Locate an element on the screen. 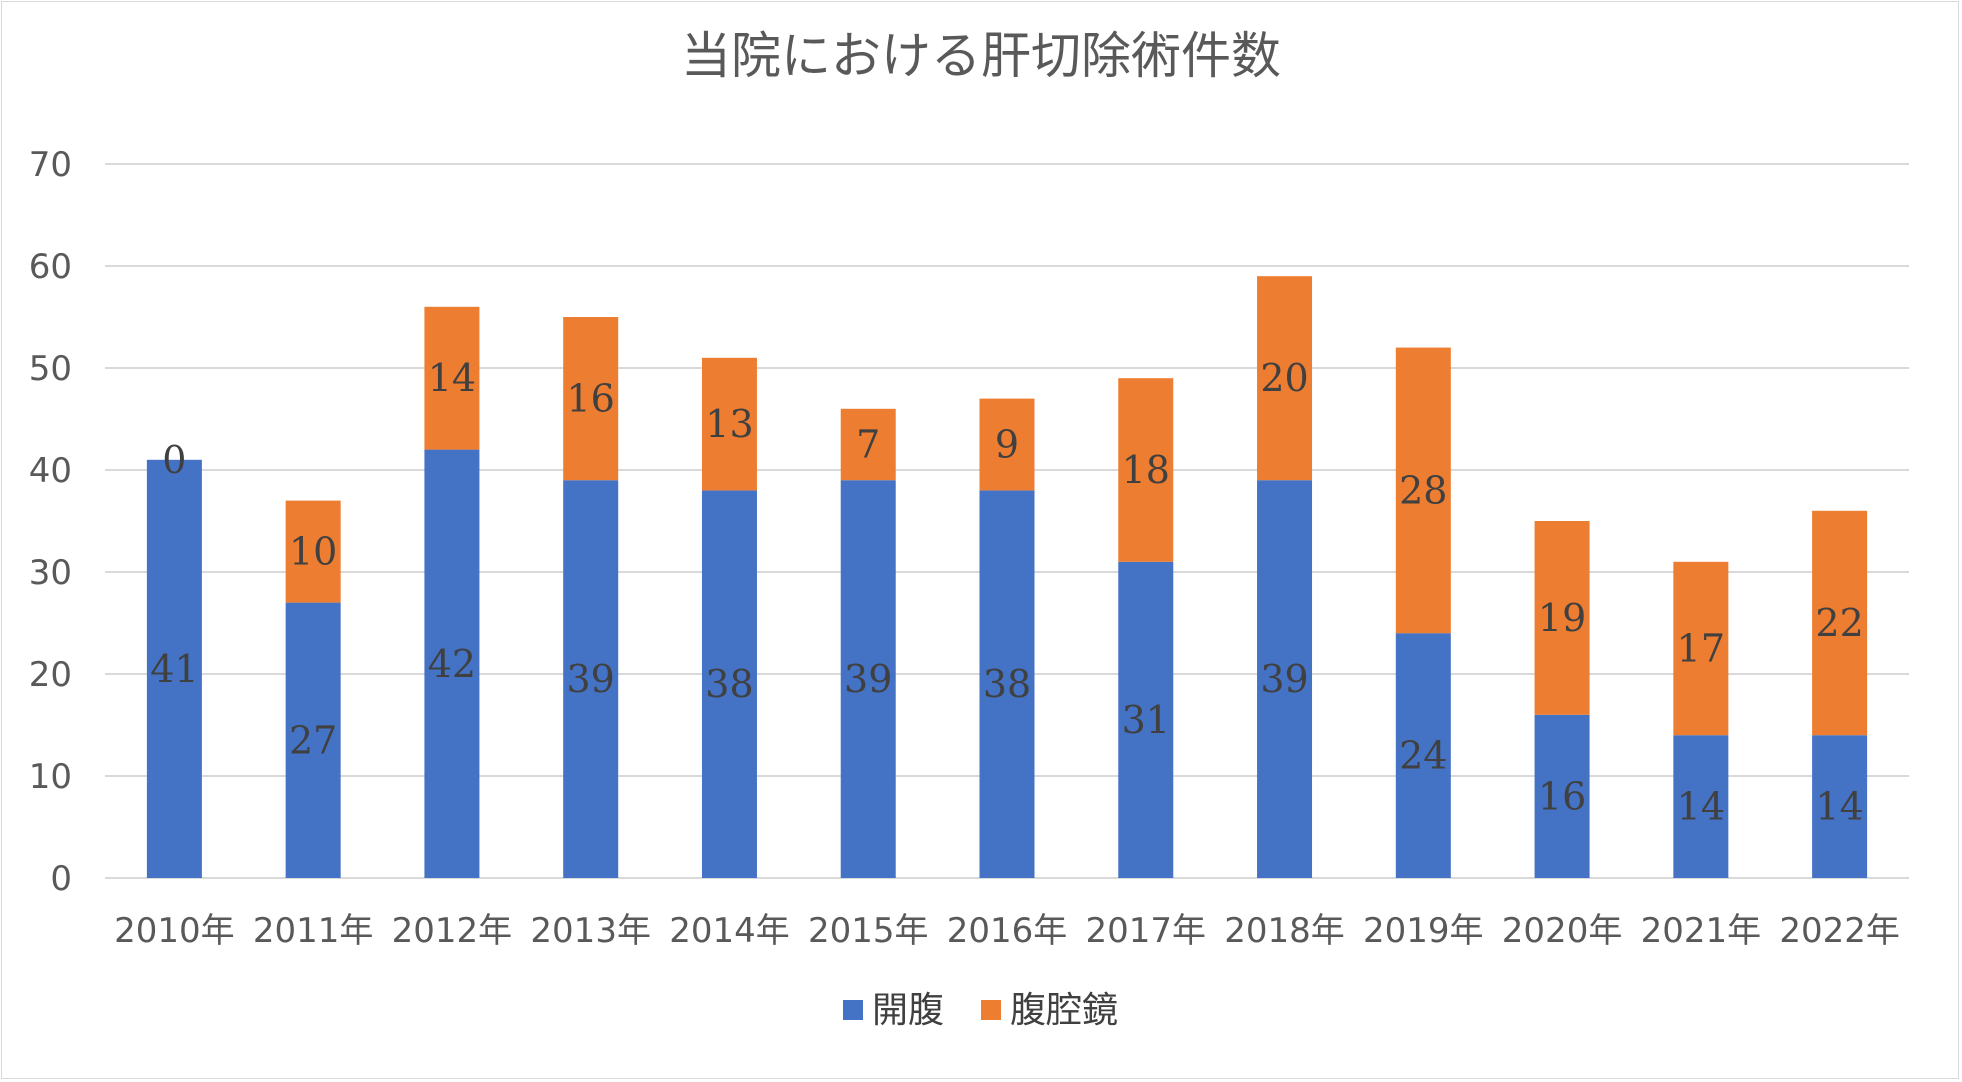 The width and height of the screenshot is (1962, 1082). x-tick-label: 2011年 is located at coordinates (313, 931).